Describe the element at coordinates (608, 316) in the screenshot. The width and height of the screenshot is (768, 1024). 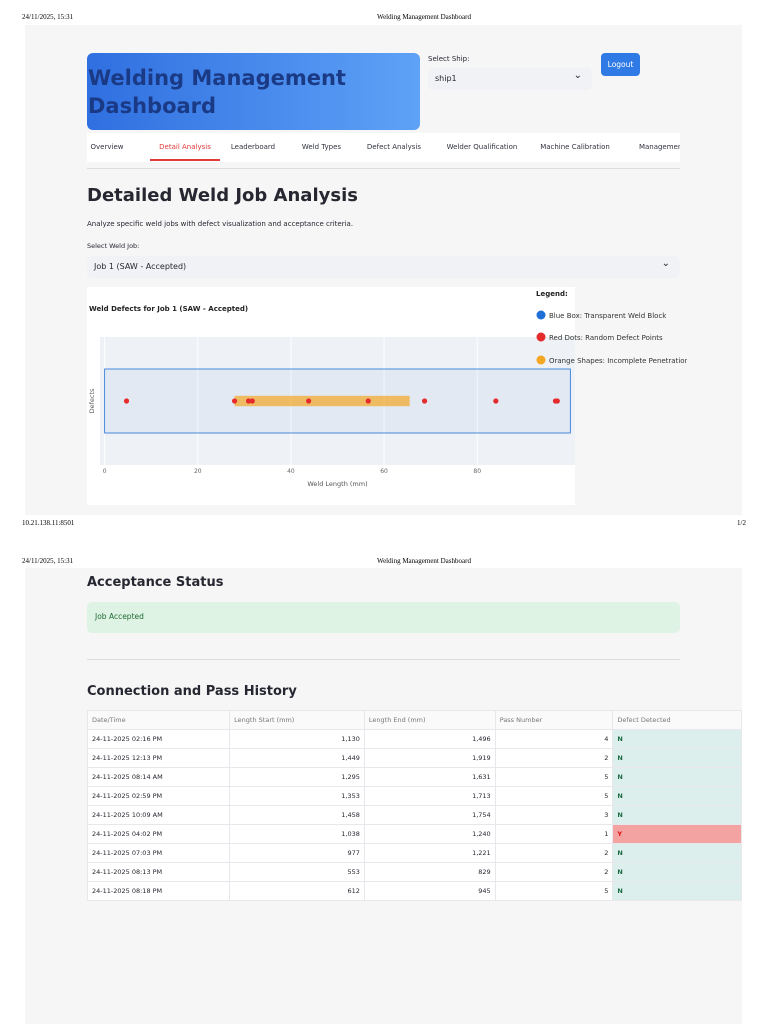
I see `legend-label: Blue Box: Transparent Weld Block` at that location.